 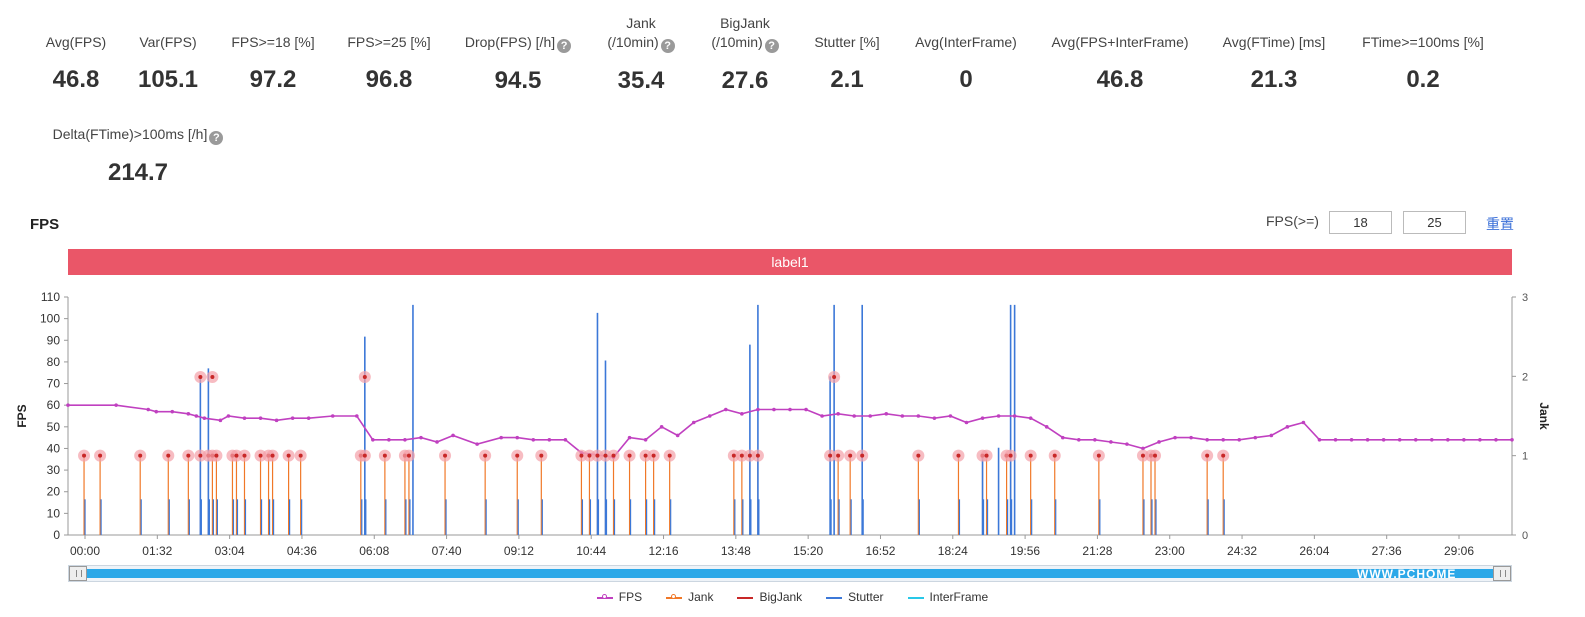 I want to click on metric-jank: Jank (/10min)? 35.4, so click(x=641, y=54).